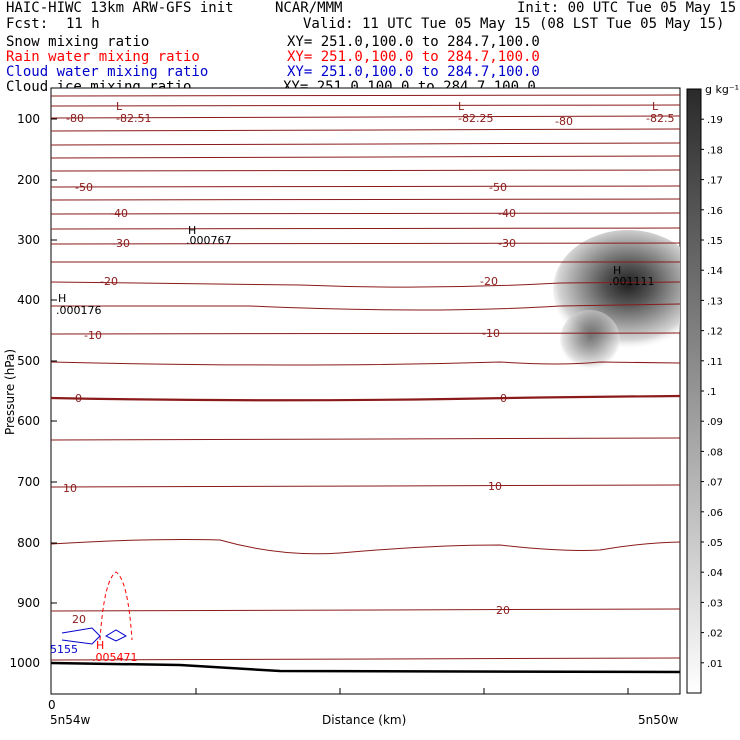  What do you see at coordinates (715, 483) in the screenshot?
I see `colorbar-tick-label: .07` at bounding box center [715, 483].